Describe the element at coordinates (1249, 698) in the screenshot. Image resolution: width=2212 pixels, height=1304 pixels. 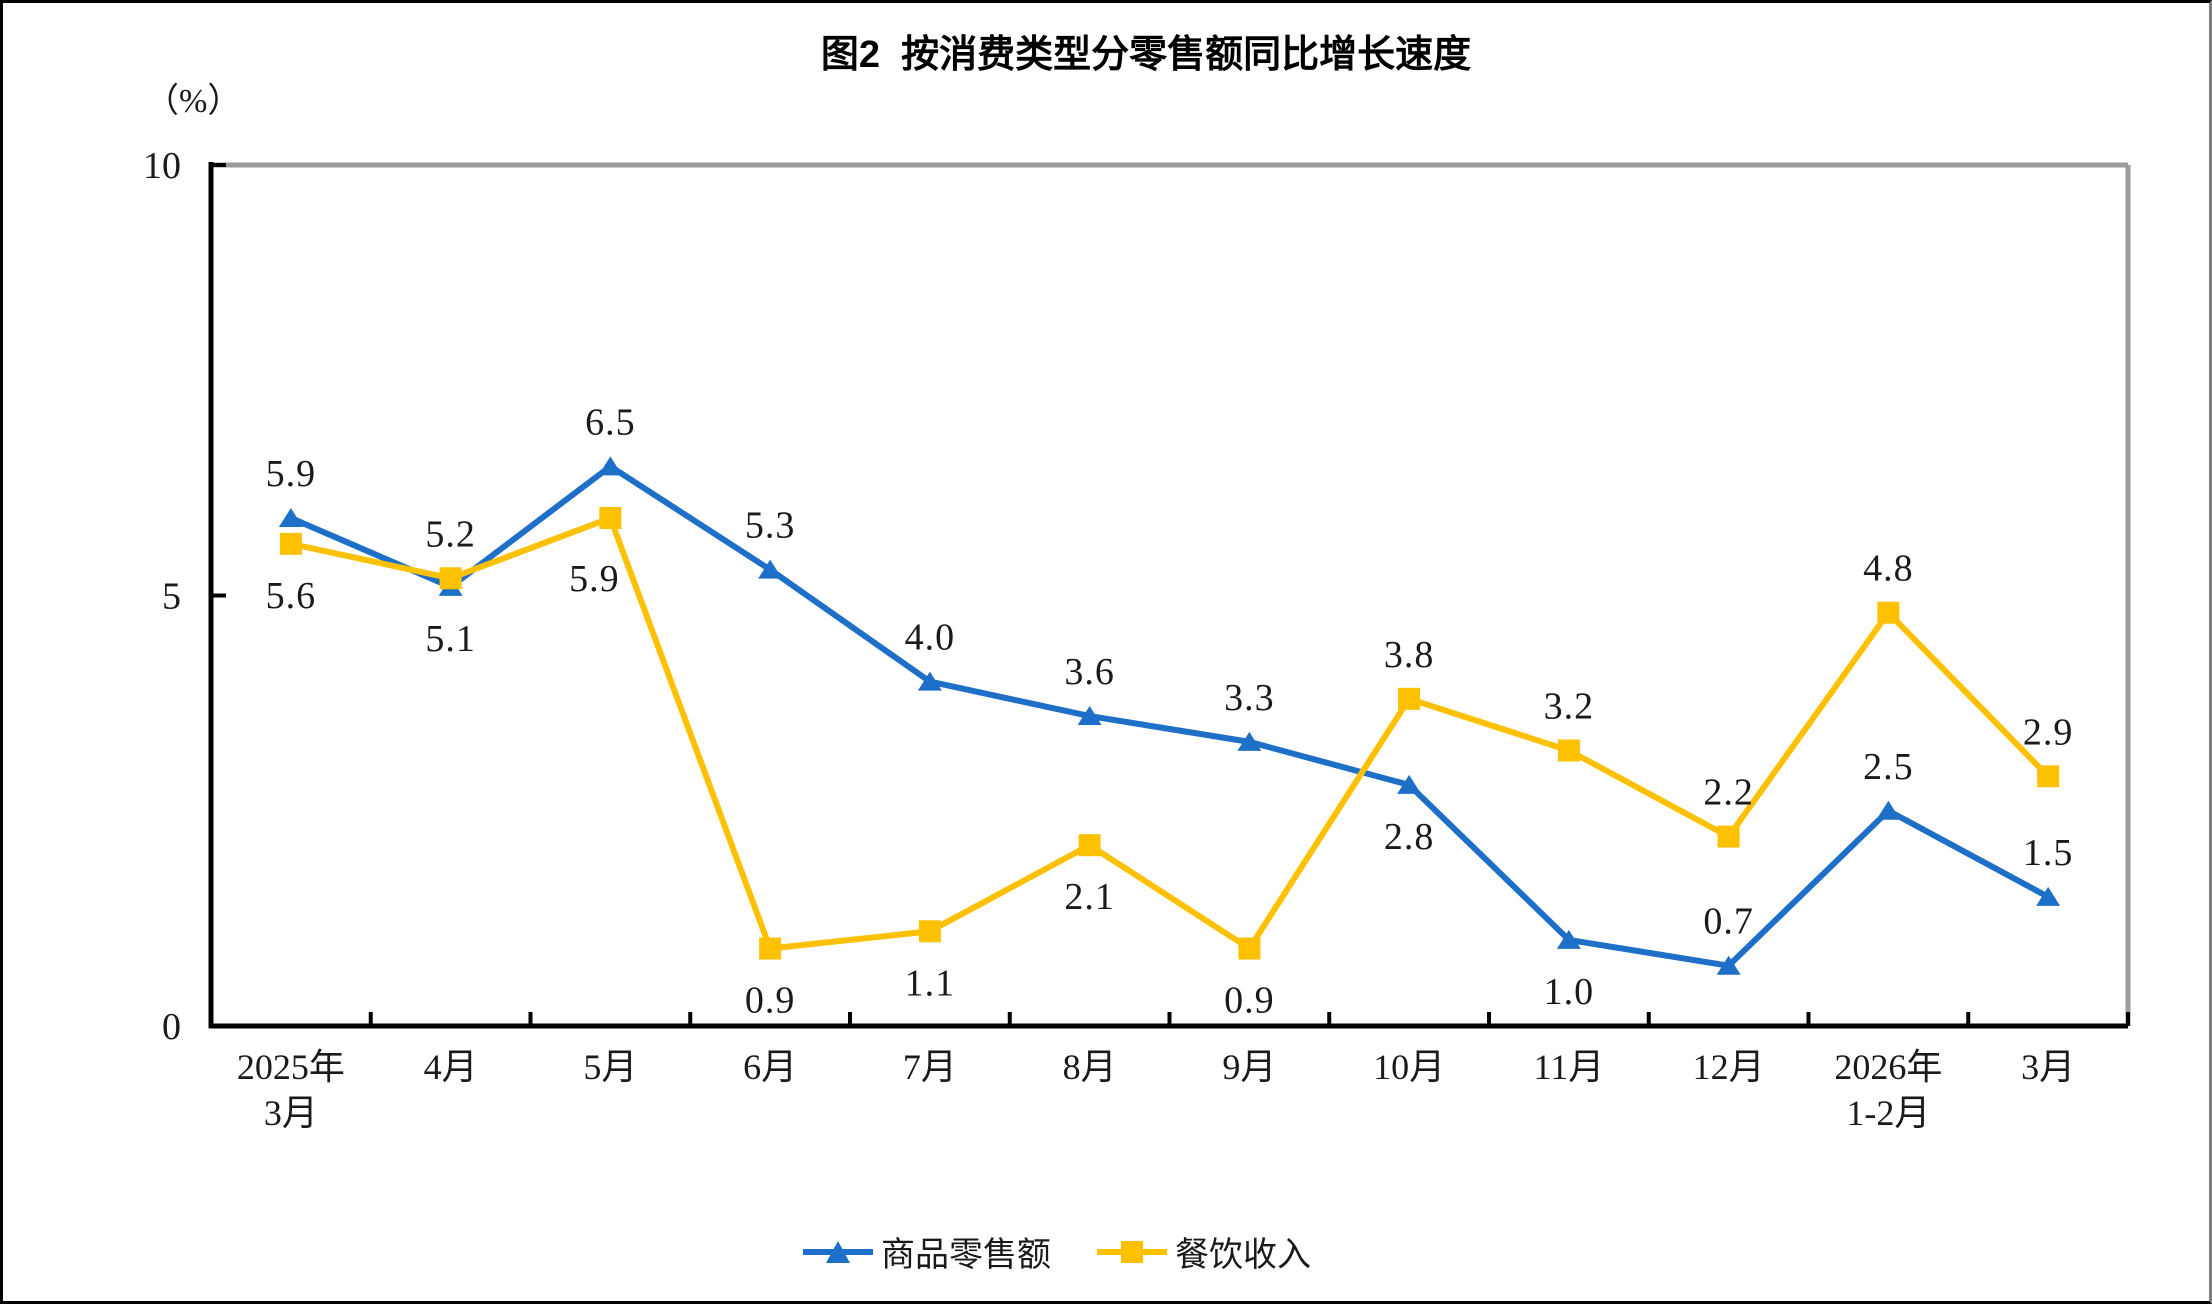
I see `svg-text: 3.3` at that location.